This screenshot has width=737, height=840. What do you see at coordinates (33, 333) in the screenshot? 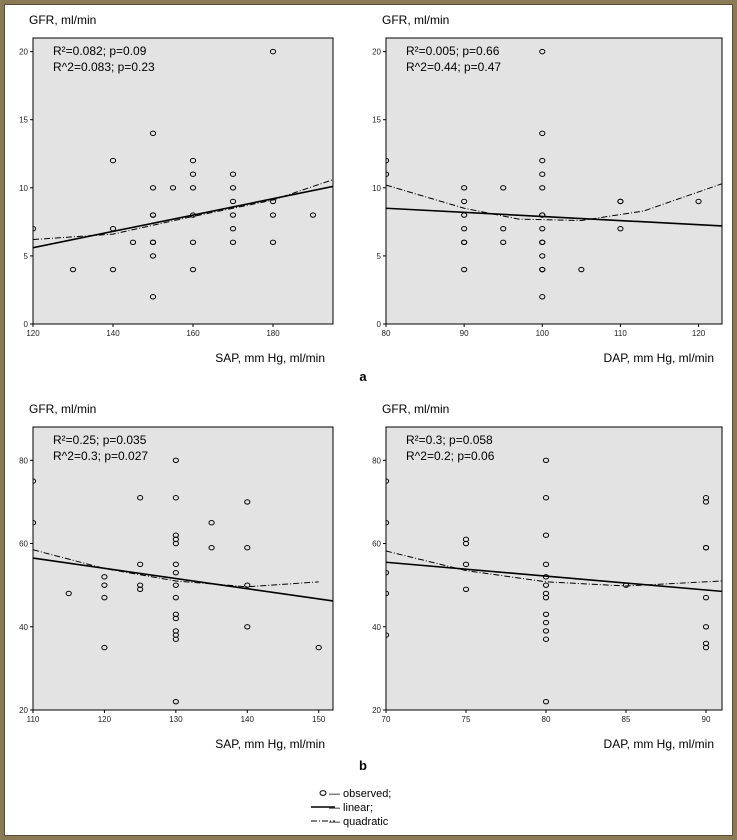
I see `x-tick-label: 120` at bounding box center [33, 333].